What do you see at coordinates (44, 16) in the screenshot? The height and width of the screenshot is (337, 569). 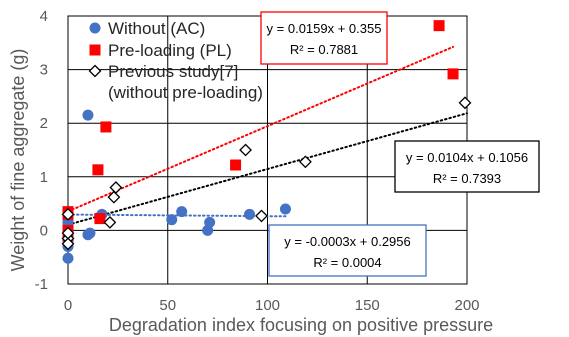 I see `y-tick-label: 4` at bounding box center [44, 16].